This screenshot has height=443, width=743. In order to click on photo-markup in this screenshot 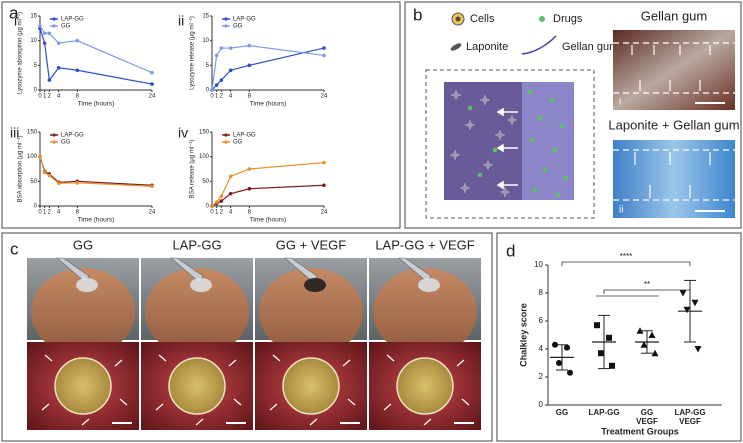, I will do `click(674, 180)`.